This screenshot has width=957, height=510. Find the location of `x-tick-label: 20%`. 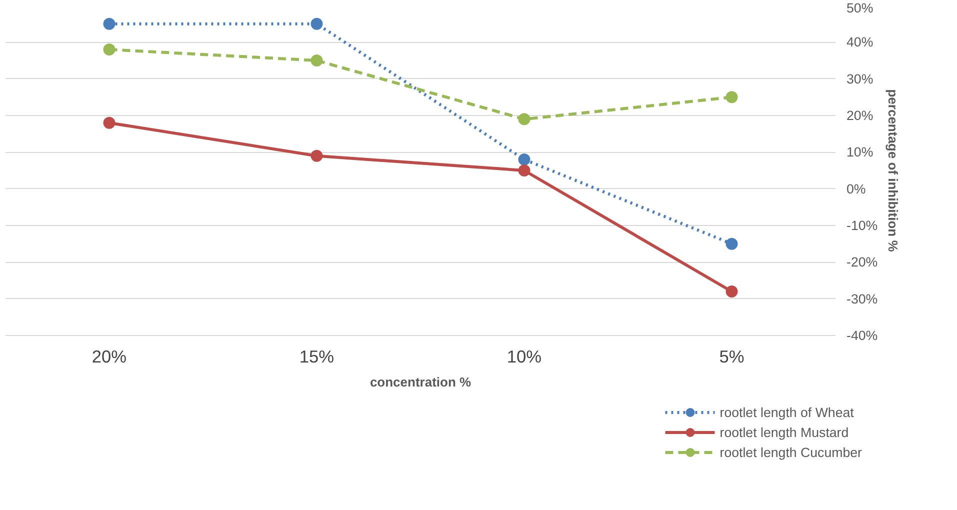

x-tick-label: 20% is located at coordinates (109, 356).